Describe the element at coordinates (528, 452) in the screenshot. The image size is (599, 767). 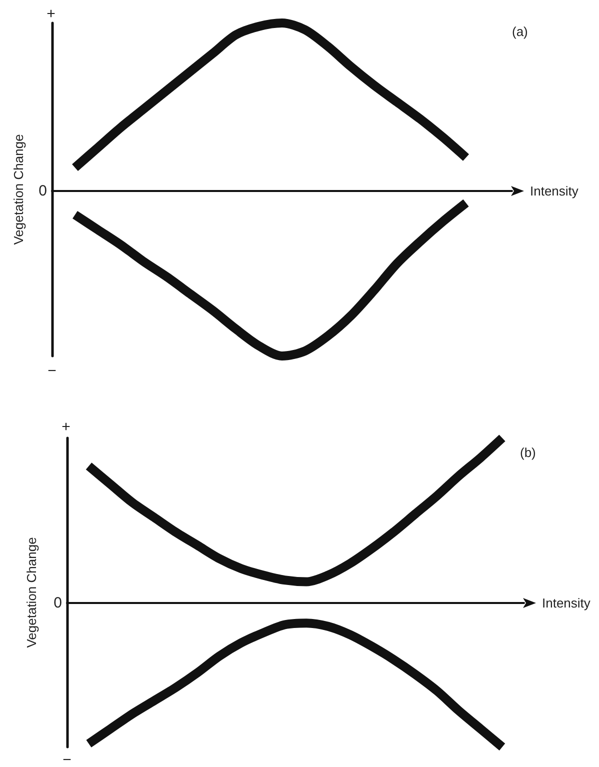
I see `text: (b)` at that location.